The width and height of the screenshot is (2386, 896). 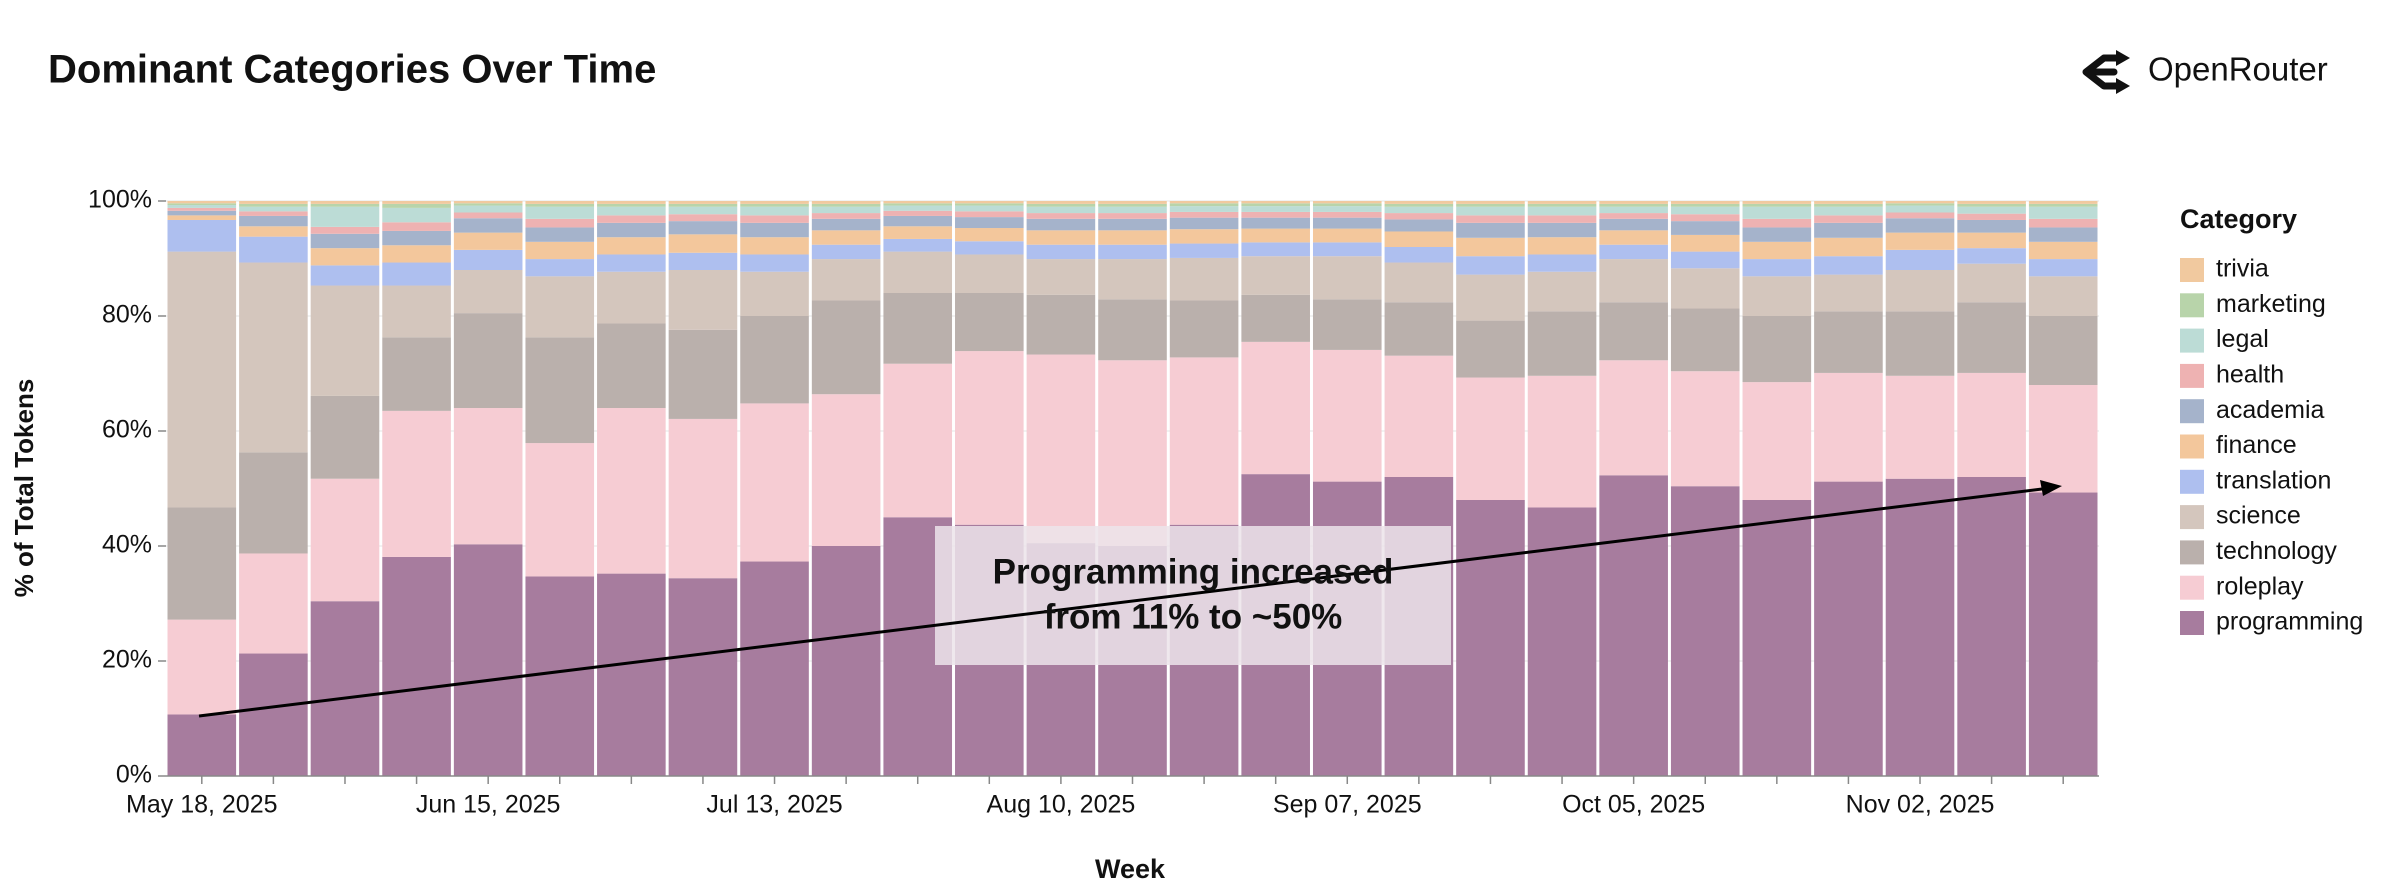 I want to click on legend-label: health, so click(x=2250, y=375).